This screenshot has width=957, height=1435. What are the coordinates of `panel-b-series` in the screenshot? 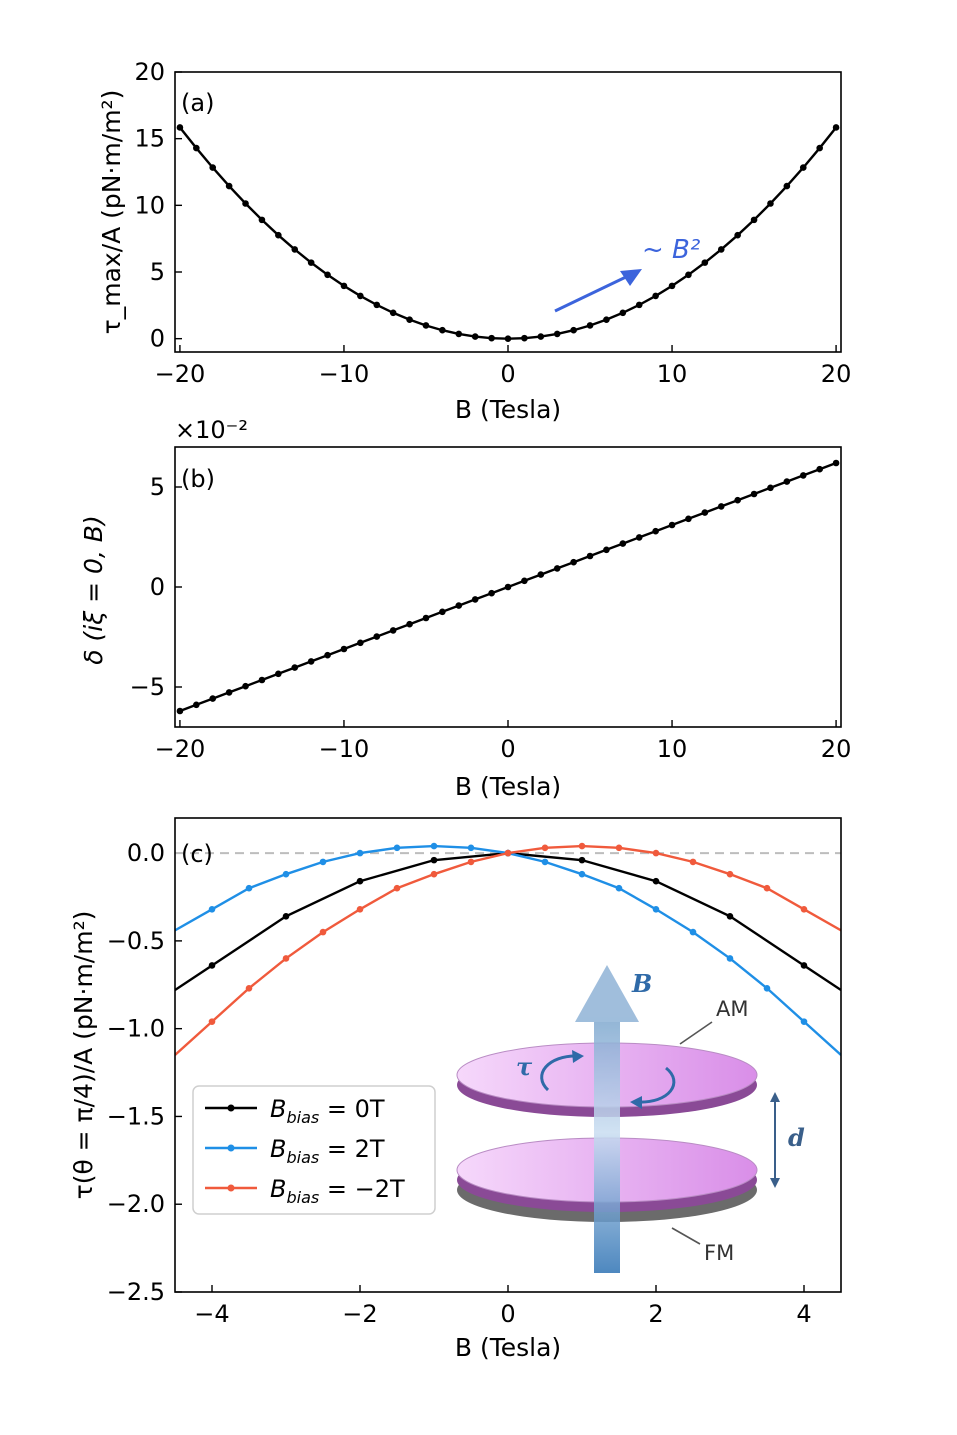 It's located at (508, 587).